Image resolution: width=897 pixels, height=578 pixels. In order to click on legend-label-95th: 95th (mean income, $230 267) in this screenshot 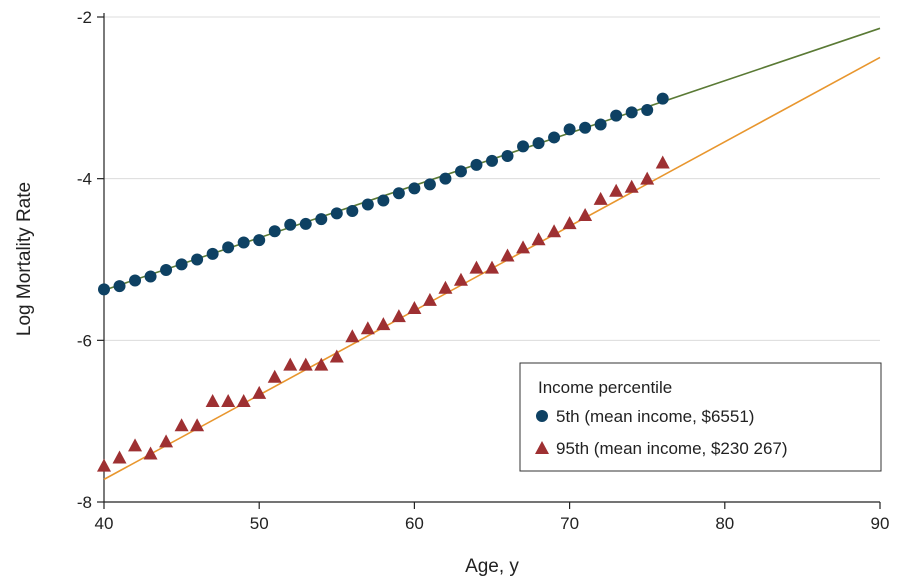, I will do `click(672, 448)`.